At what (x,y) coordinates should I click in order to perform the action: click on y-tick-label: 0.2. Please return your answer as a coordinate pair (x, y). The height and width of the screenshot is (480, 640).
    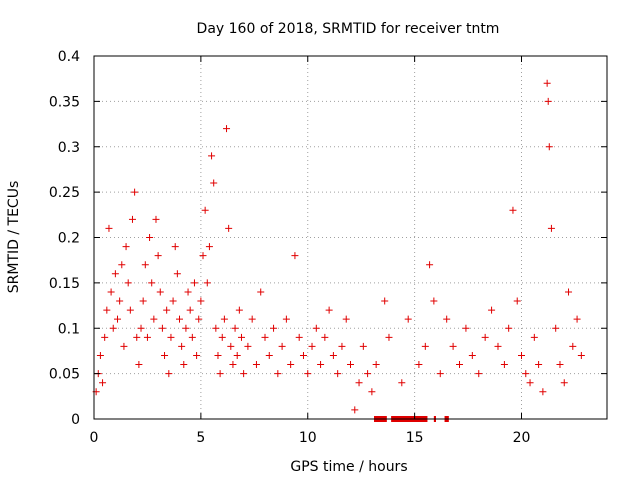
    Looking at the image, I should click on (69, 239).